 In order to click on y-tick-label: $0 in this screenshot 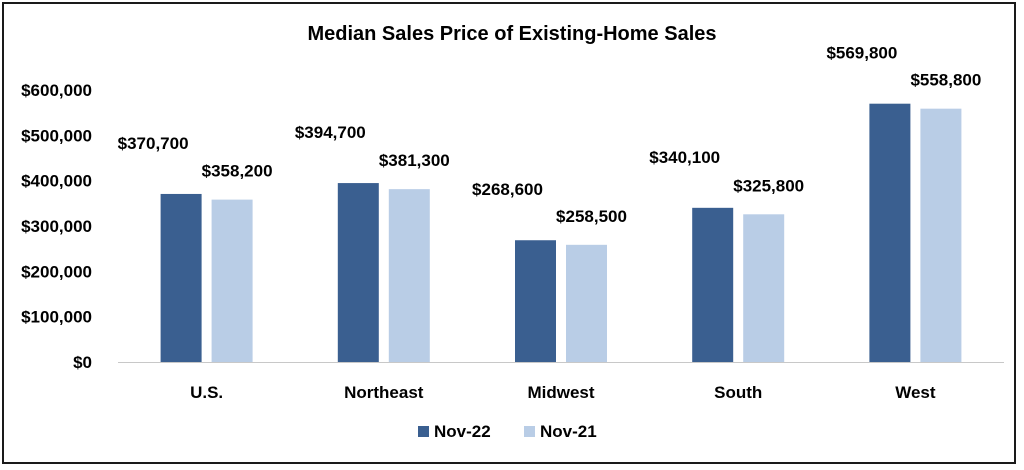, I will do `click(82, 362)`.